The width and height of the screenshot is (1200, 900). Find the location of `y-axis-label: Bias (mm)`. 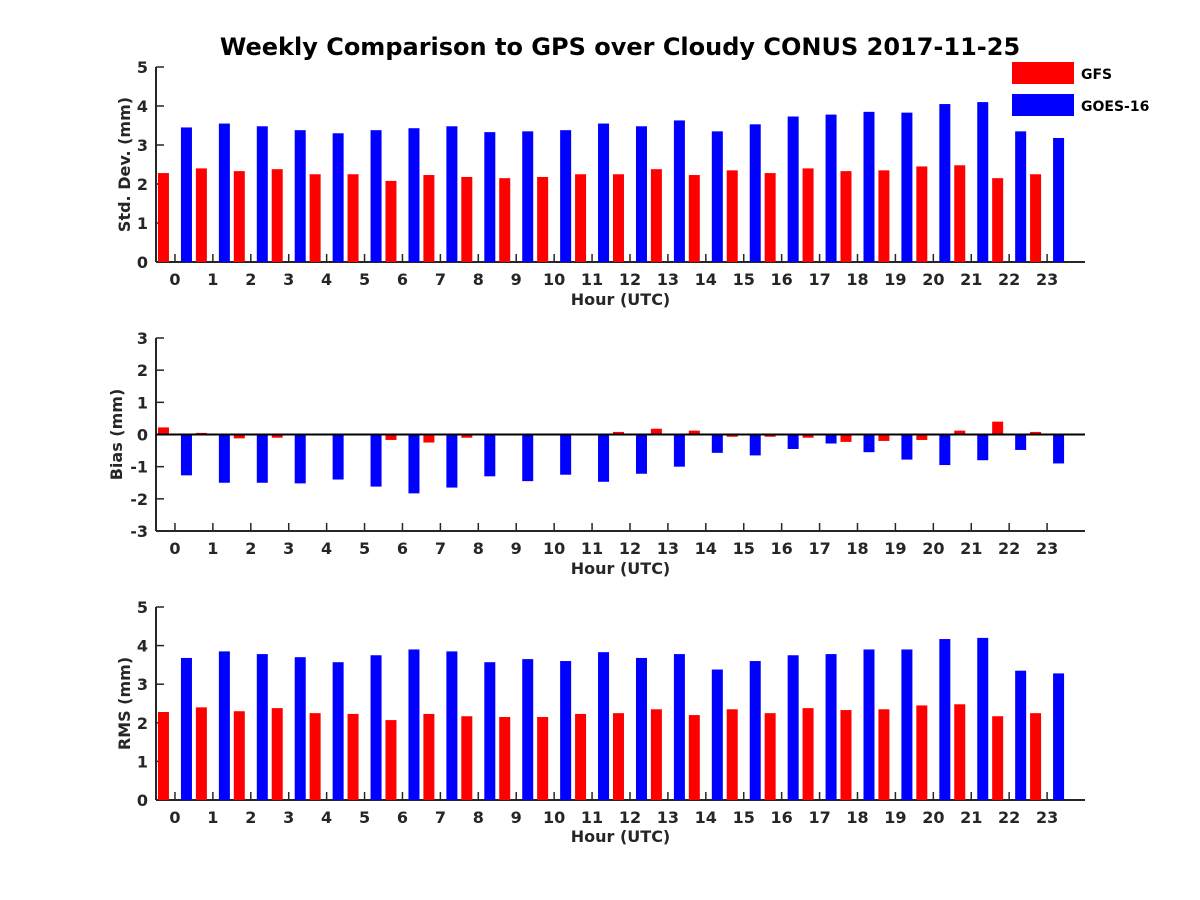

y-axis-label: Bias (mm) is located at coordinates (116, 435).